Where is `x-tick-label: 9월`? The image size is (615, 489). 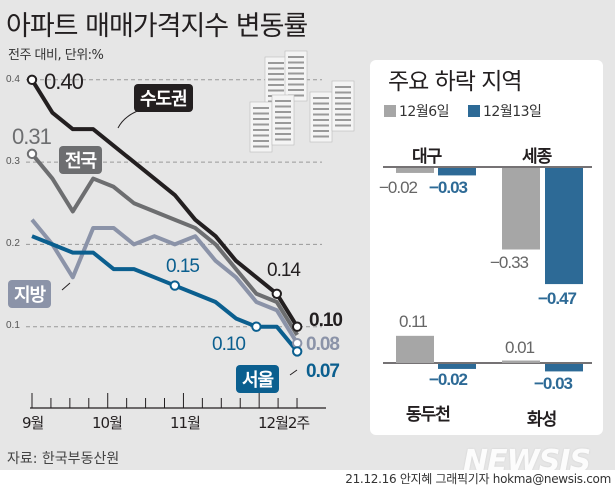
x-tick-label: 9월 is located at coordinates (33, 423).